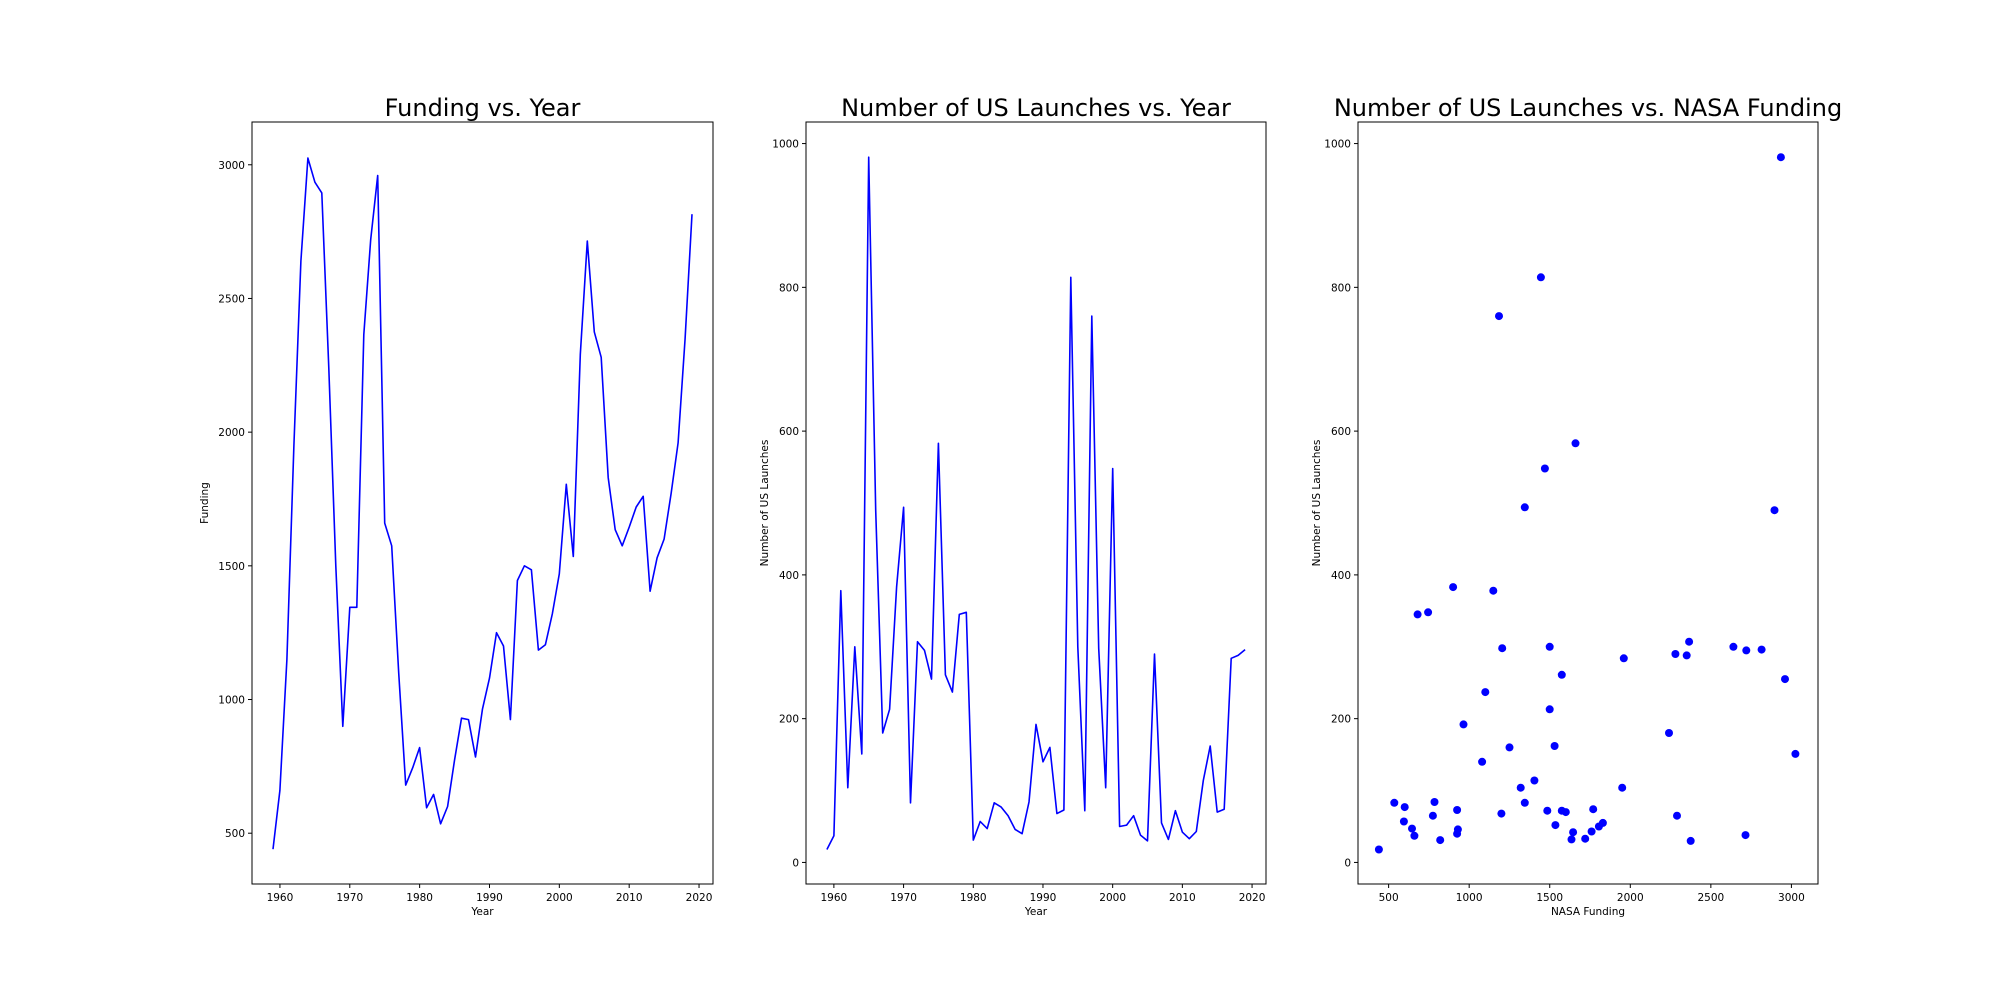 The height and width of the screenshot is (1008, 2016). What do you see at coordinates (205, 503) in the screenshot?
I see `y-axis-label: Funding` at bounding box center [205, 503].